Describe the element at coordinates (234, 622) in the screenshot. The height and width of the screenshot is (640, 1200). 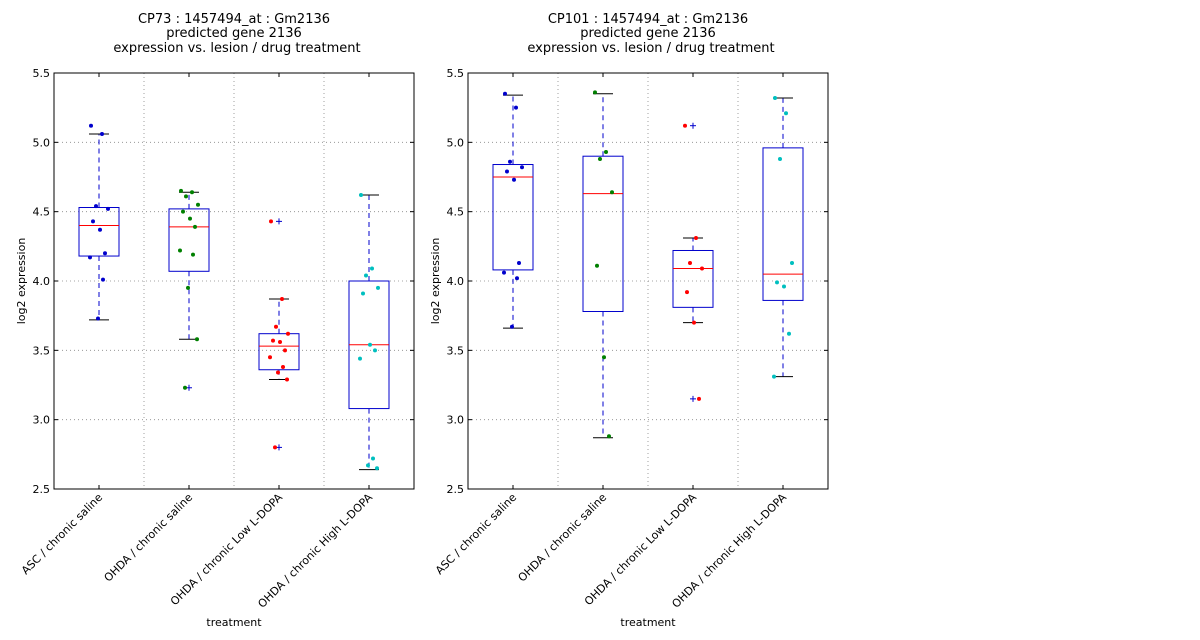
I see `x-axis-label: treatment` at that location.